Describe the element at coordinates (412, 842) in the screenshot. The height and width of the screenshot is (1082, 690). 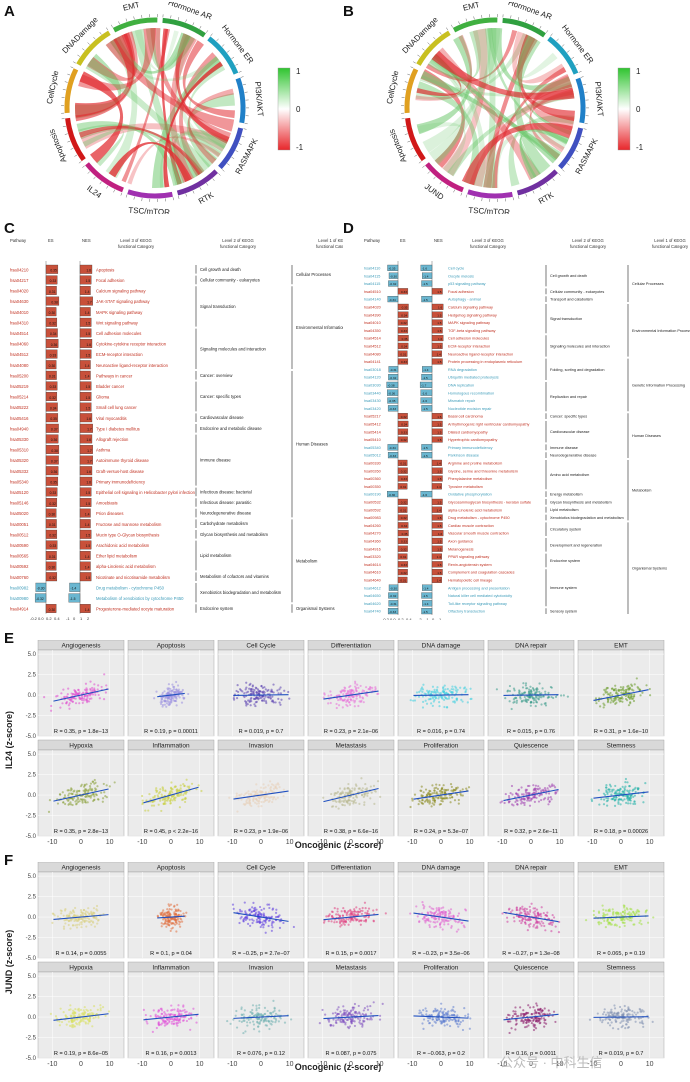
I see `x-tick-label: -10` at that location.